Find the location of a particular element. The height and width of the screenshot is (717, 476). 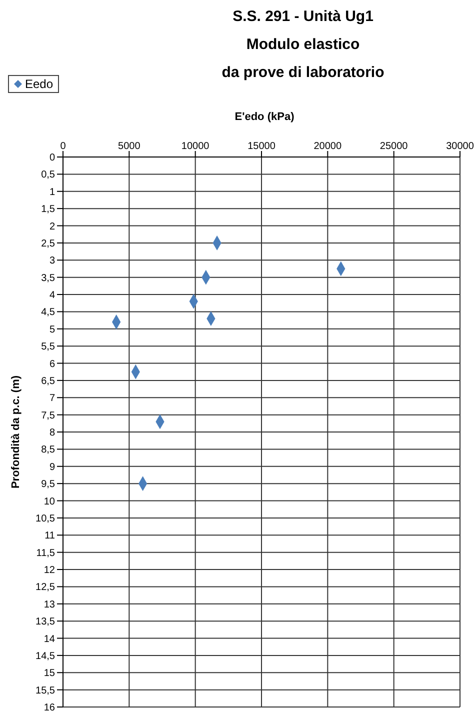

y-tick-label: 11,5 is located at coordinates (46, 553).